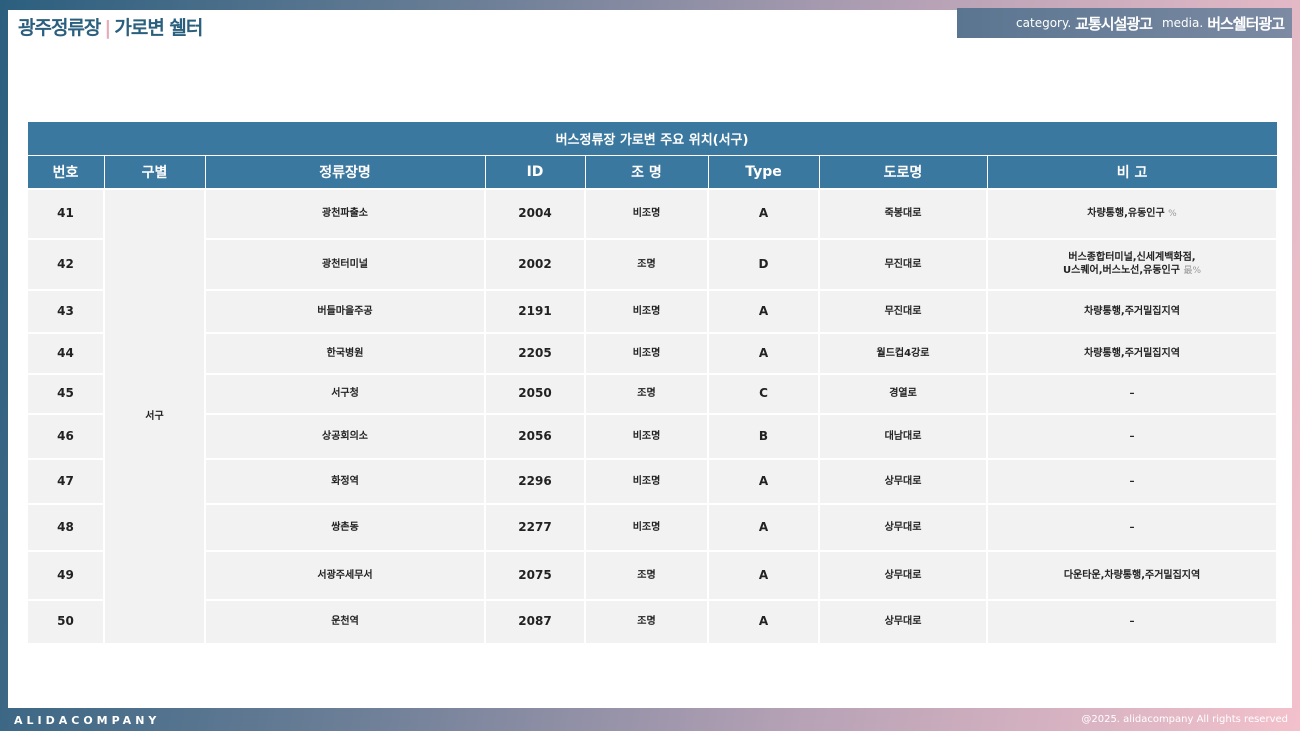  What do you see at coordinates (65, 393) in the screenshot?
I see `cell-no: 45` at bounding box center [65, 393].